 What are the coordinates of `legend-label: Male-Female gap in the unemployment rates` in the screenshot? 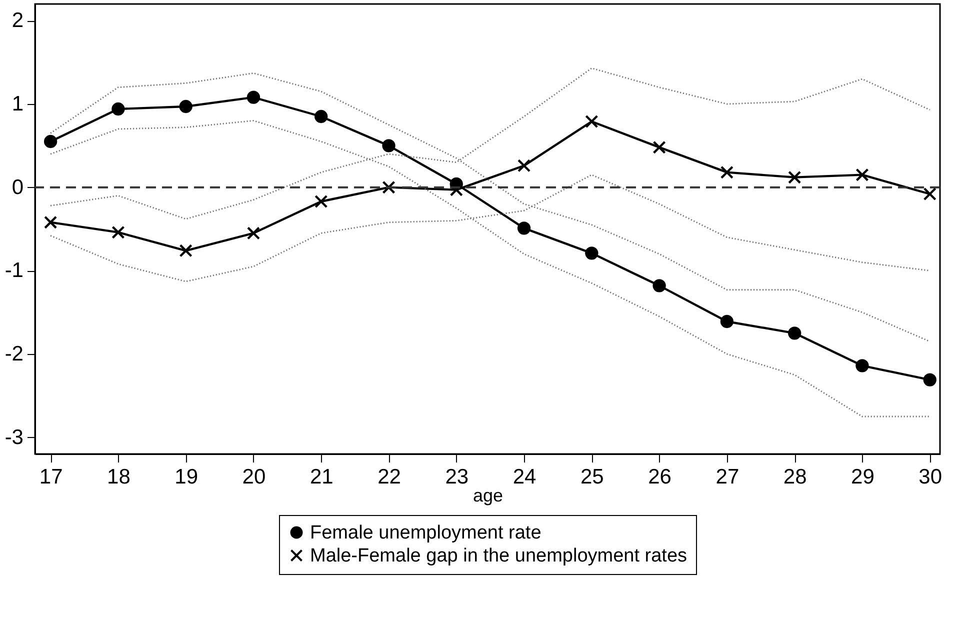 It's located at (499, 556).